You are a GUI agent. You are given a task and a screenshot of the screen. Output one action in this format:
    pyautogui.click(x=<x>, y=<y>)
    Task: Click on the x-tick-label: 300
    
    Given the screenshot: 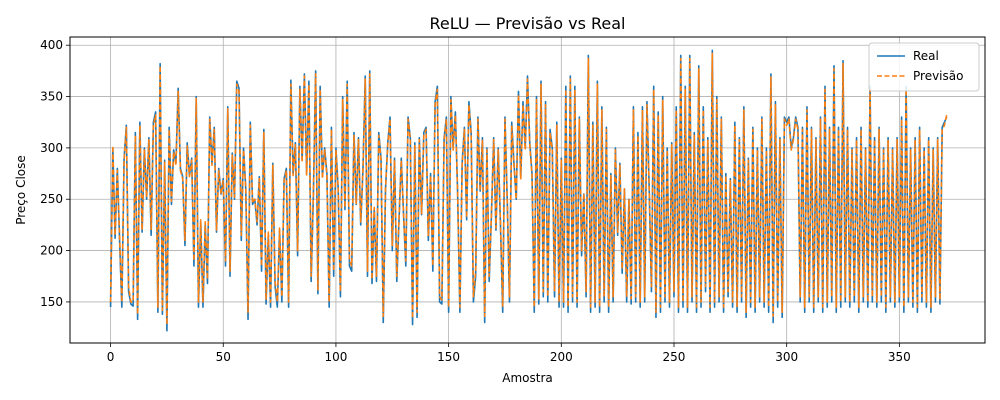 What is the action you would take?
    pyautogui.click(x=786, y=357)
    